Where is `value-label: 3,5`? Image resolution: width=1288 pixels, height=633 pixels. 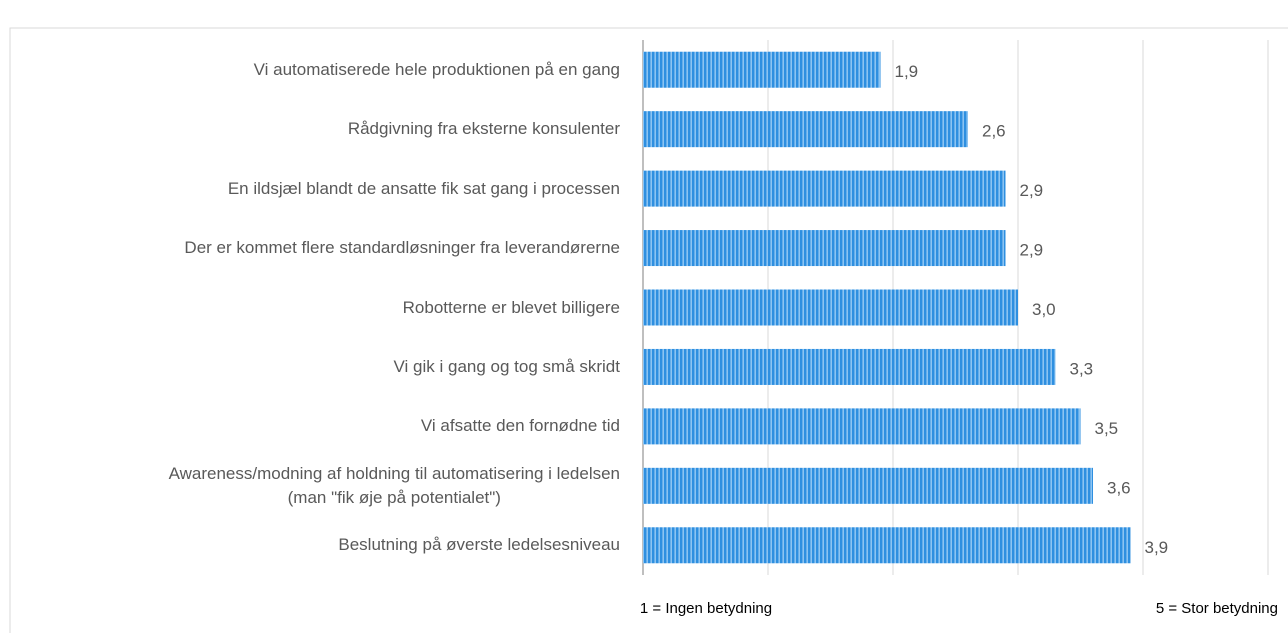 value-label: 3,5 is located at coordinates (1107, 428).